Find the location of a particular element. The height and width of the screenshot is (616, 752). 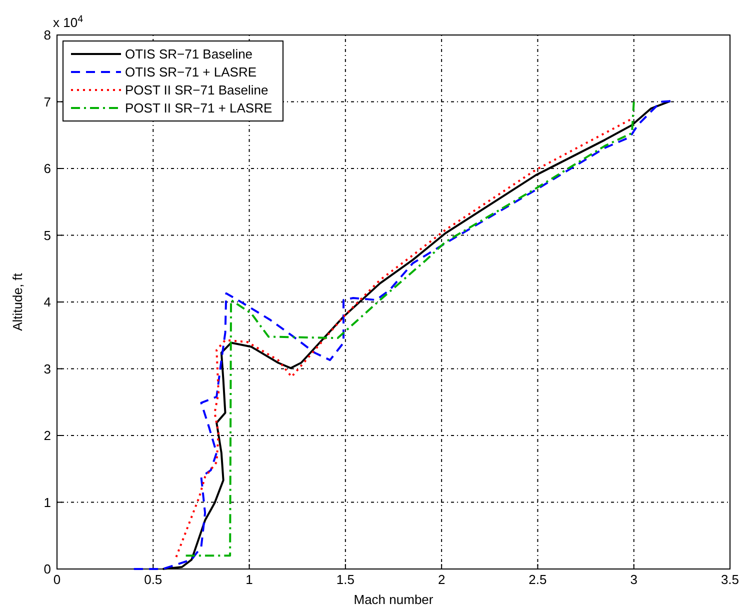

y-tick-label: 4 is located at coordinates (47, 302).